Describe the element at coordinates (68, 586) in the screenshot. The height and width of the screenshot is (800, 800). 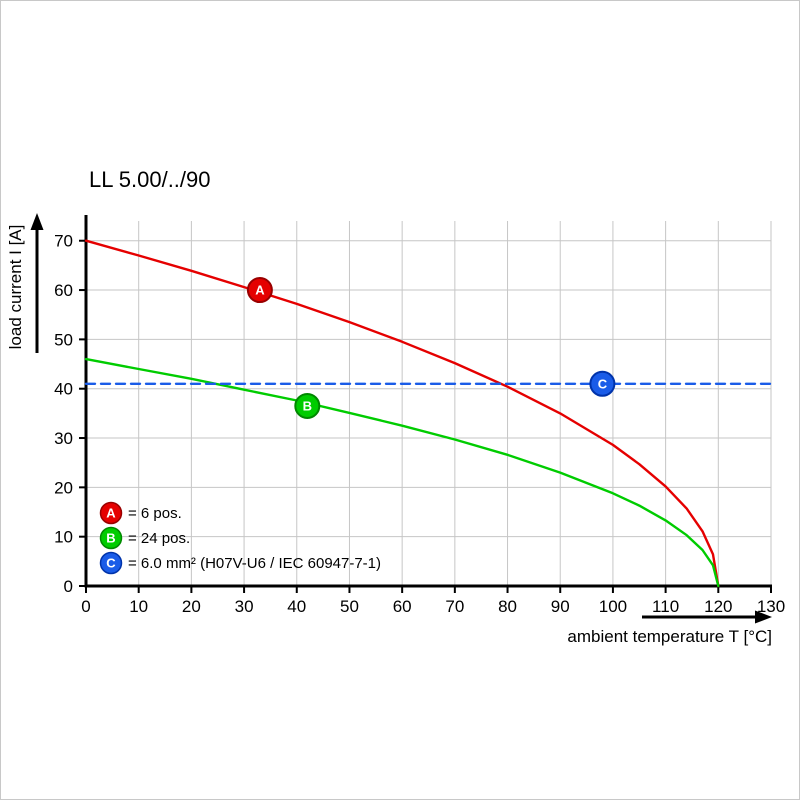
I see `y-tick-label: 0` at that location.